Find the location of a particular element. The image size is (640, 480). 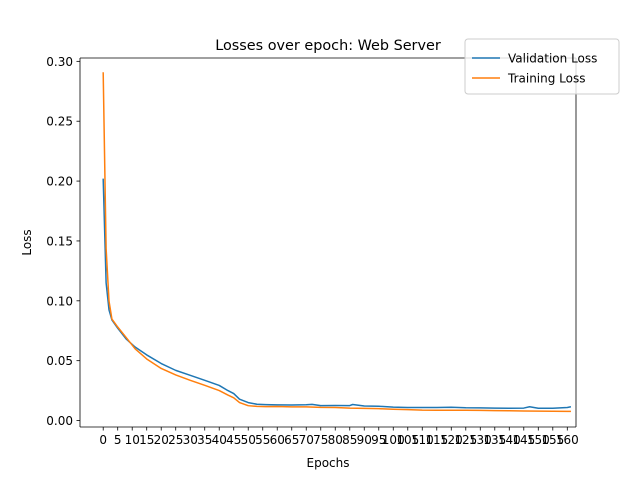

x-tick-label: 45 is located at coordinates (233, 440).